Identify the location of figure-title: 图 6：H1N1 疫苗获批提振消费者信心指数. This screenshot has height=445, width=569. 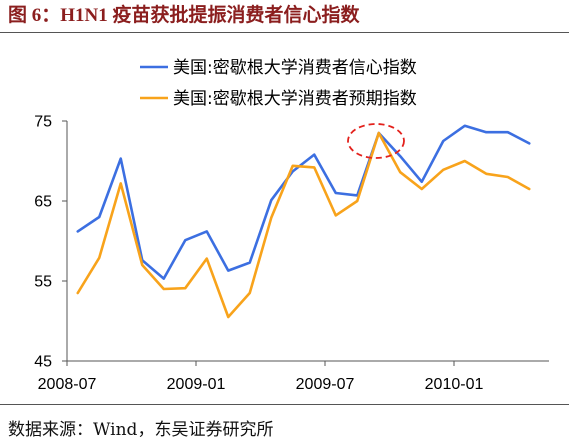
(184, 15).